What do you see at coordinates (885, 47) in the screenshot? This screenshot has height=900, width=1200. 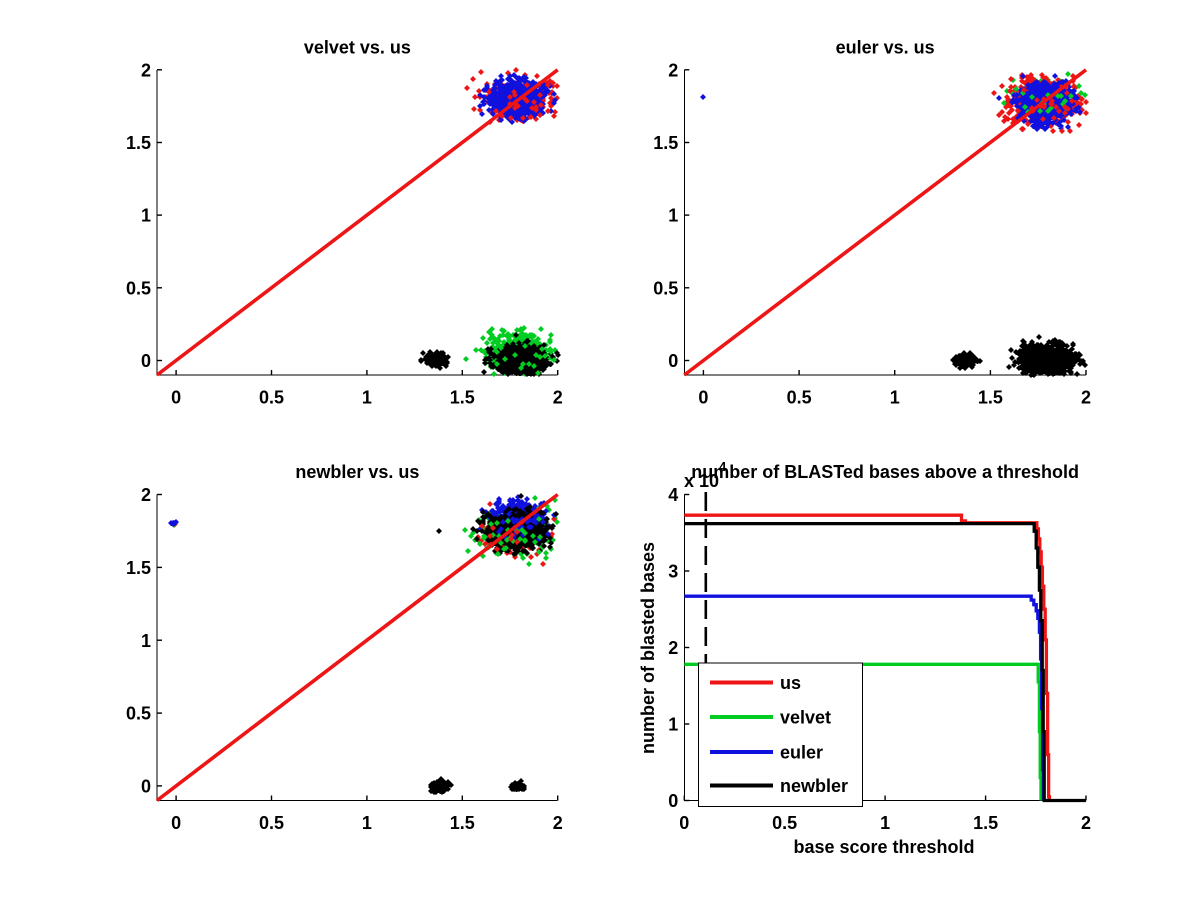 I see `svg-text: euler vs. us` at bounding box center [885, 47].